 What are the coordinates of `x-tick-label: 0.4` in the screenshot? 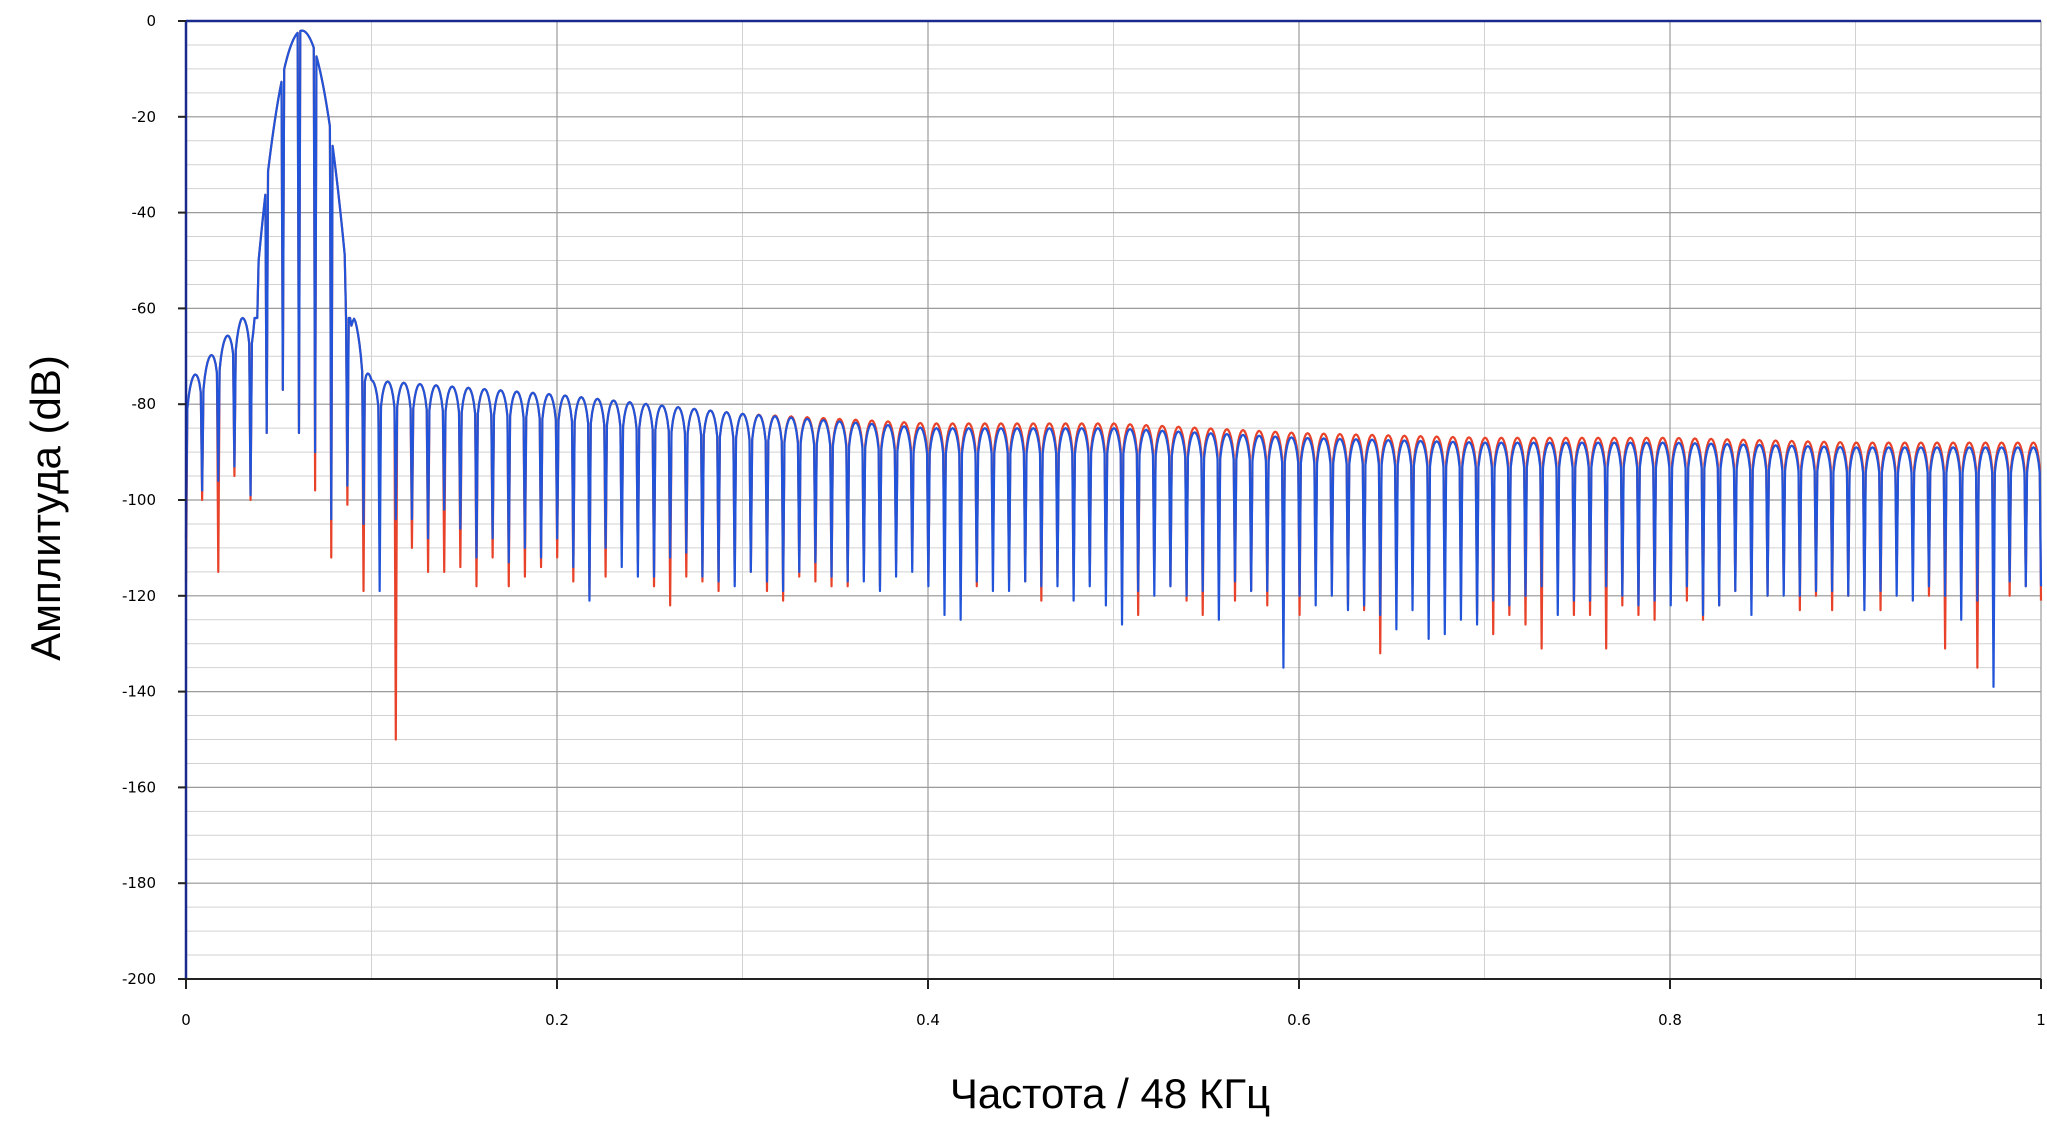 It's located at (928, 1020).